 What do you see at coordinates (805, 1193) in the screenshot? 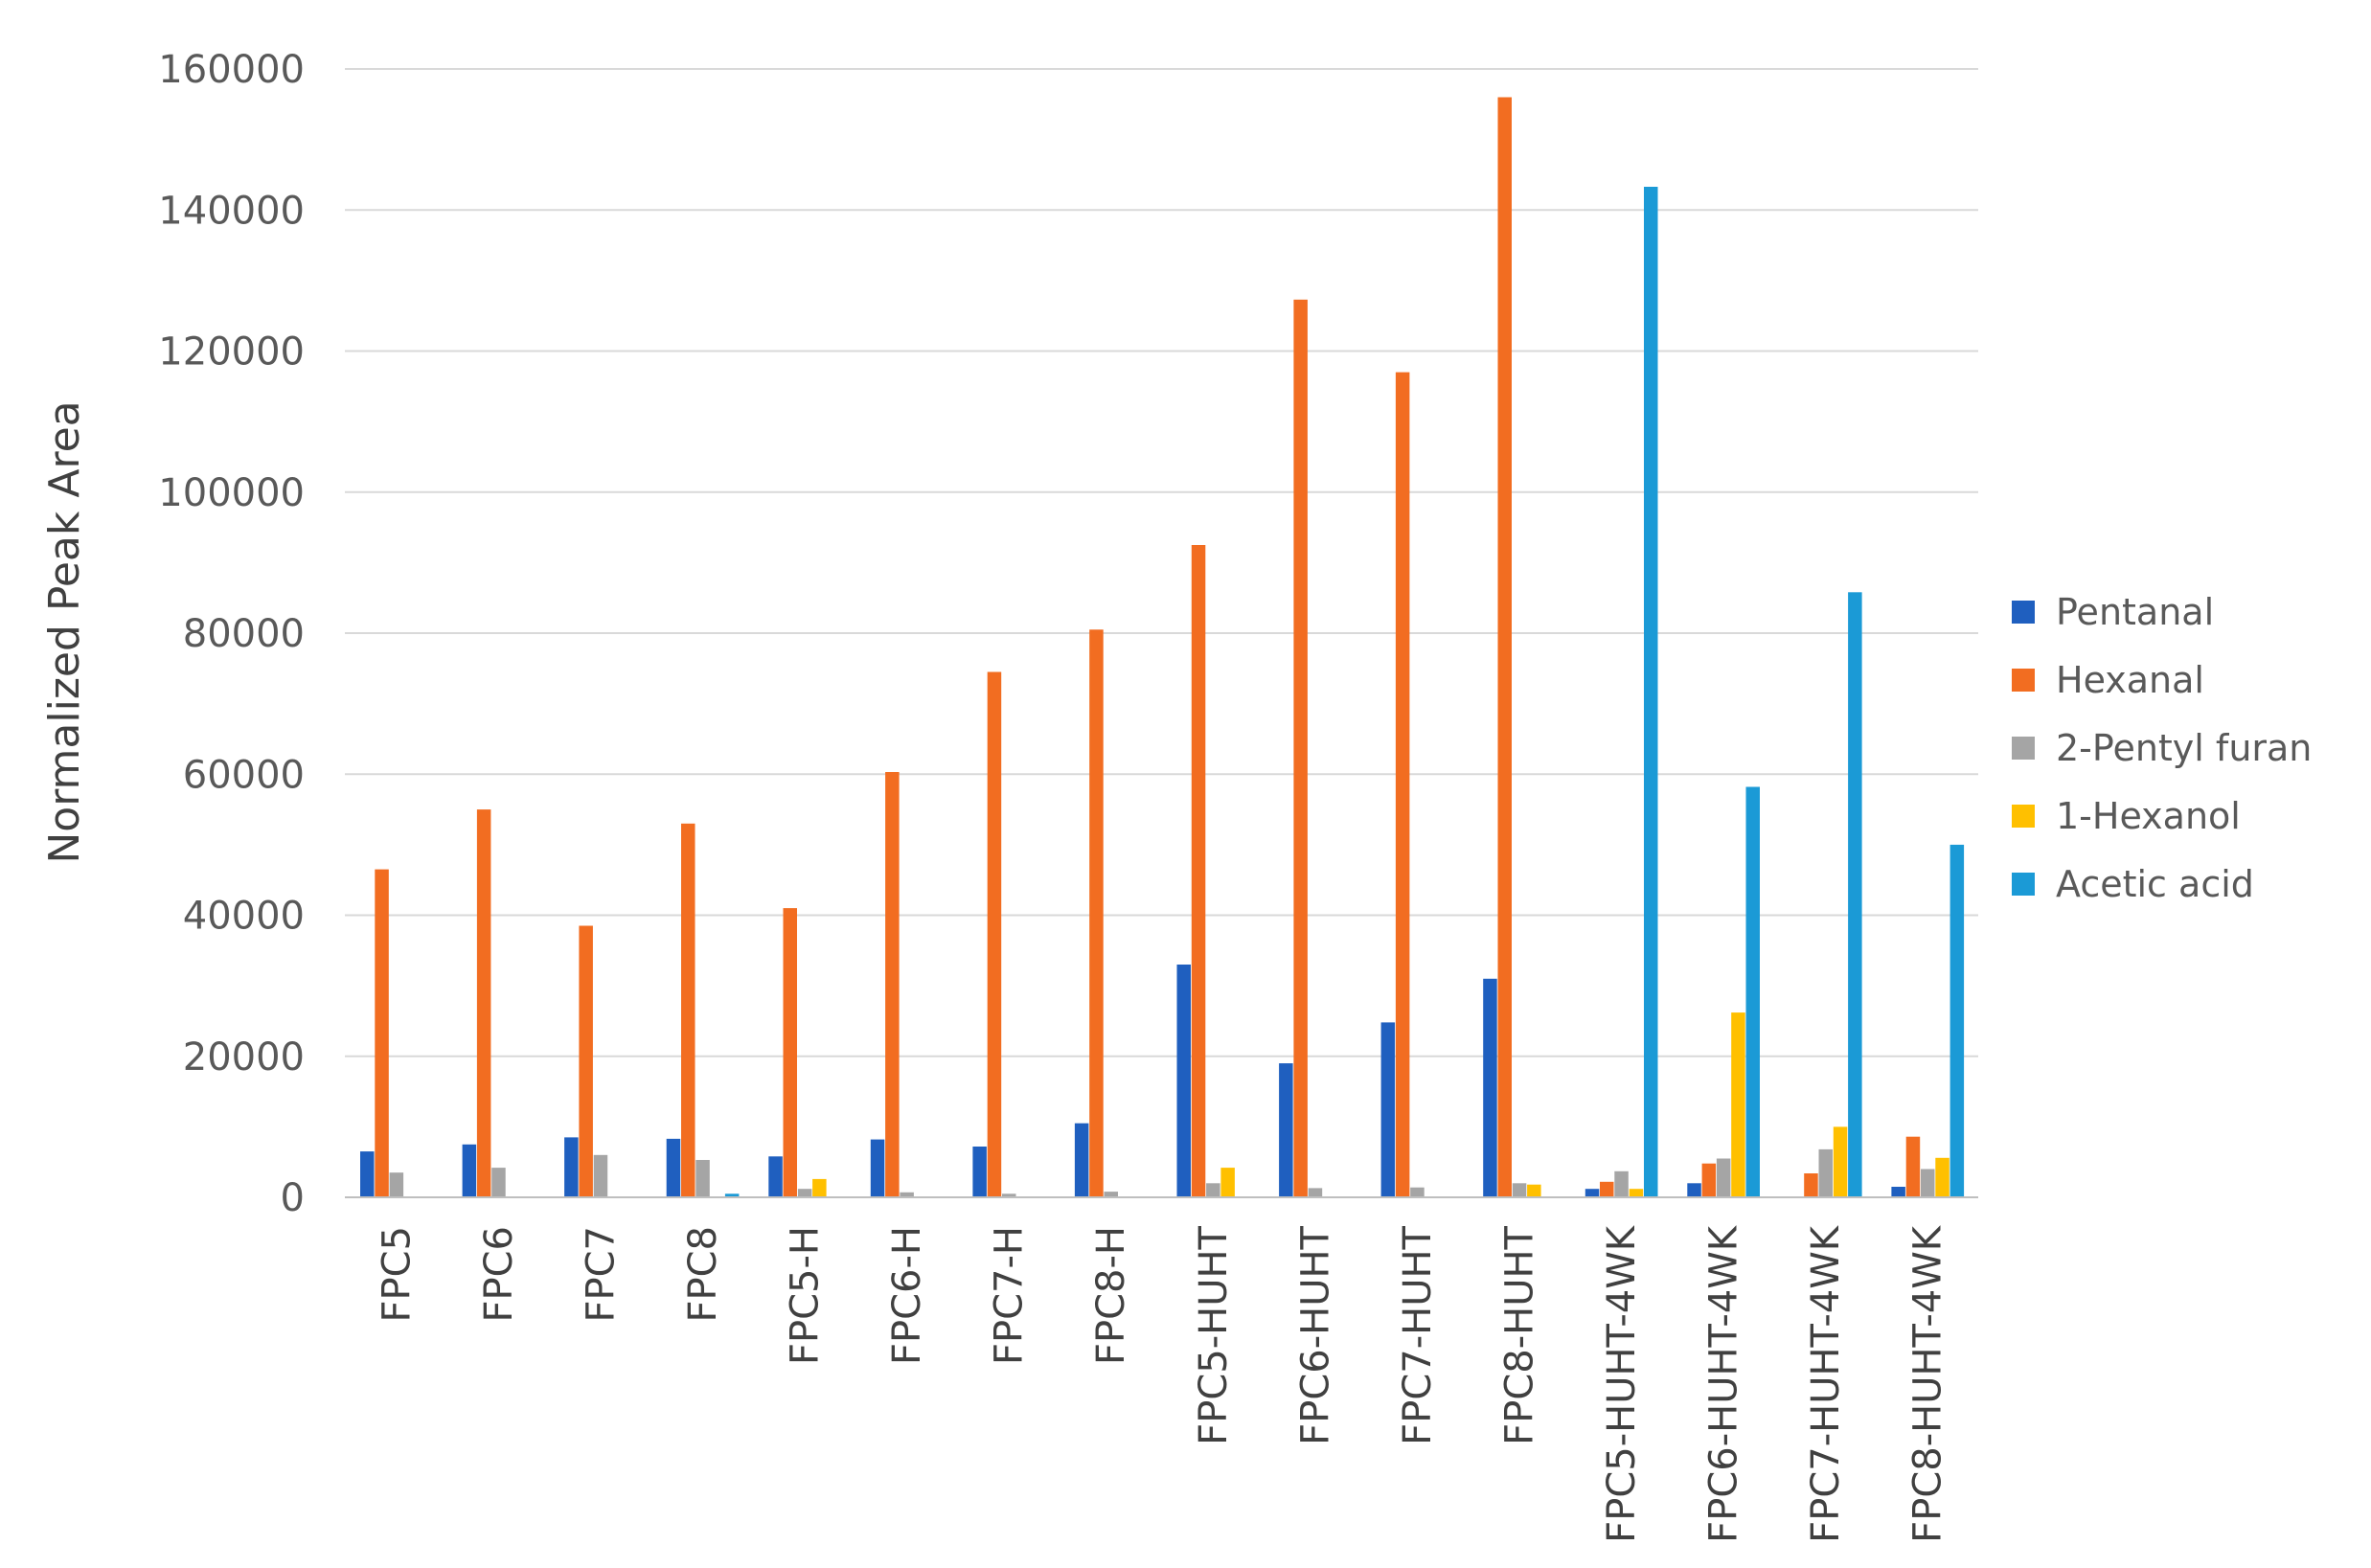
I see `bar-2-pentyl-furan-fpc5-h` at bounding box center [805, 1193].